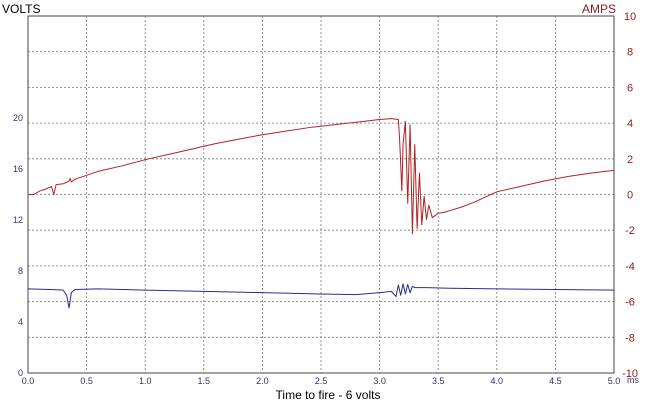  I want to click on right-axis-title: AMPS, so click(599, 9).